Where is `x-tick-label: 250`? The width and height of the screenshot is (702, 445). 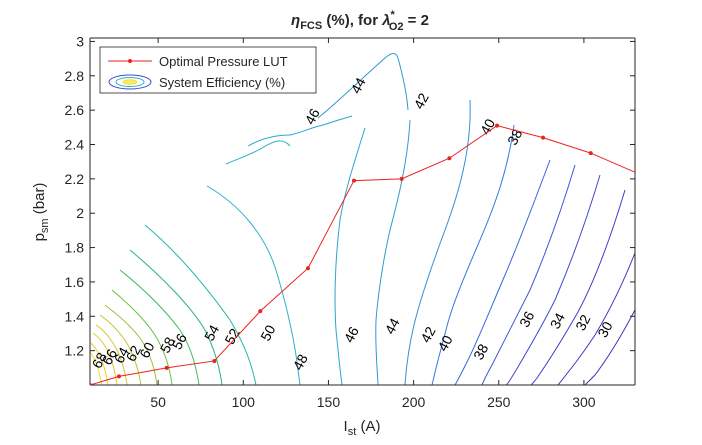 x-tick-label: 250 is located at coordinates (499, 402).